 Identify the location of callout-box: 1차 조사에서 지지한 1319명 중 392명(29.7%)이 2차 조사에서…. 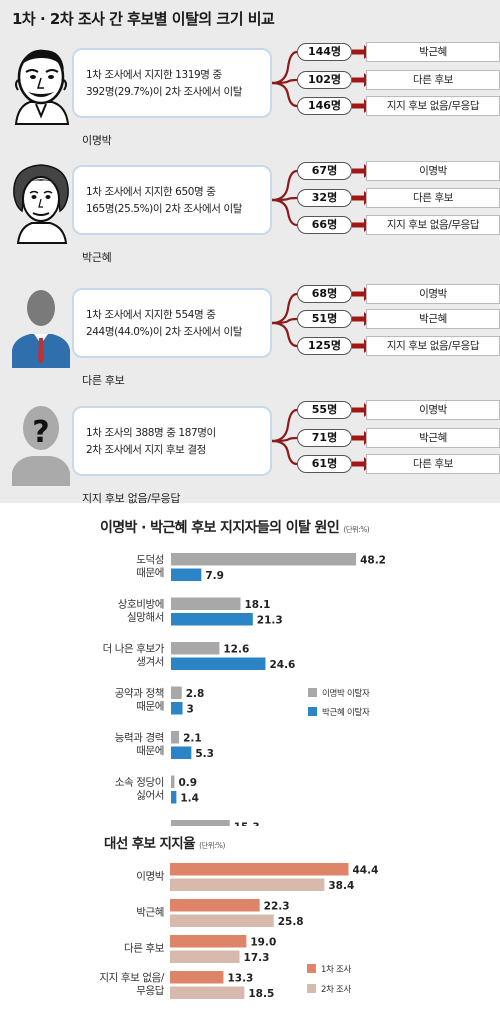
(172, 83).